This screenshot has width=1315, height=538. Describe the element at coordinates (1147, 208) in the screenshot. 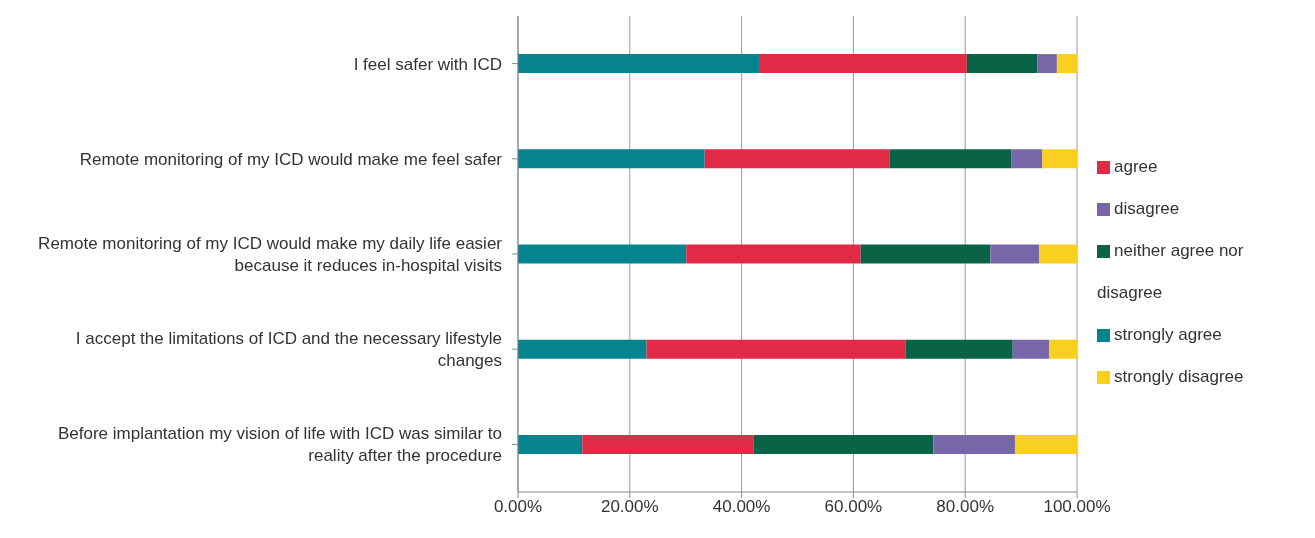

I see `legend-label: disagree` at that location.